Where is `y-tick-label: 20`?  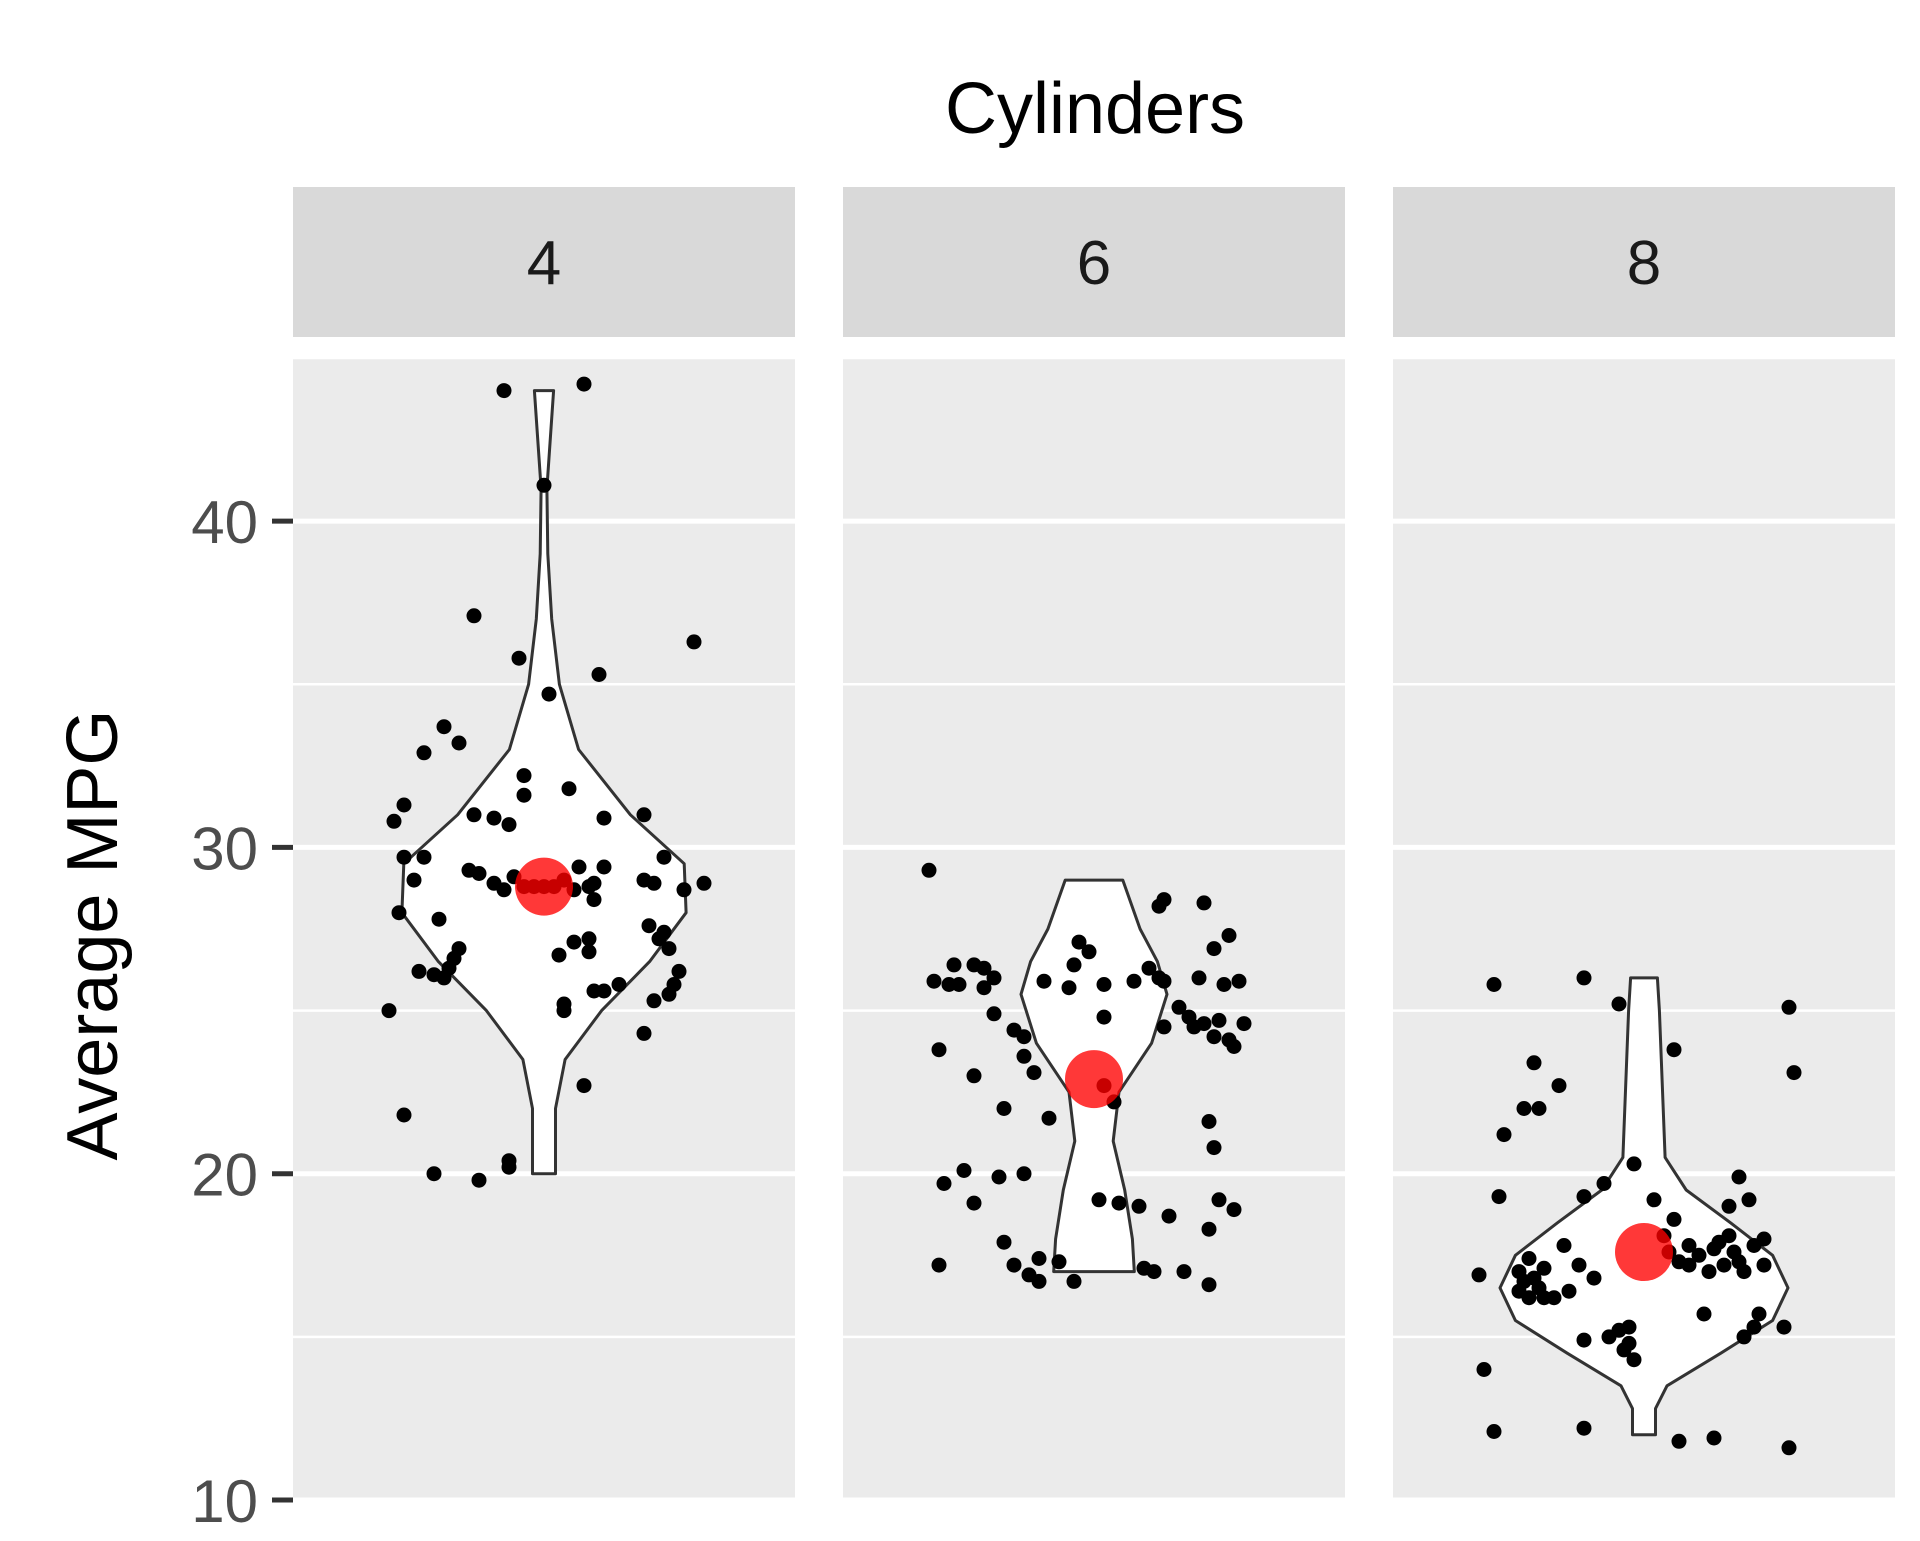
y-tick-label: 20 is located at coordinates (224, 1175).